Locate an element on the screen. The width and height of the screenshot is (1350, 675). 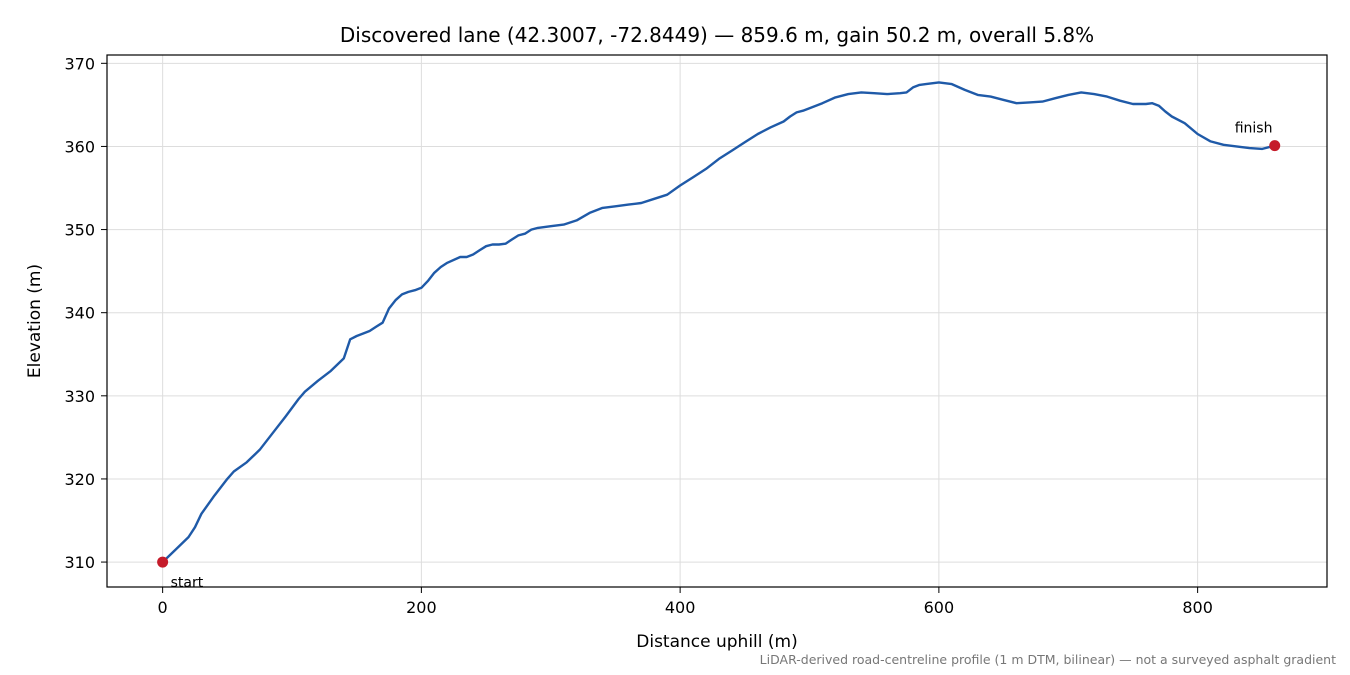
finish-label: finish is located at coordinates (1254, 129).